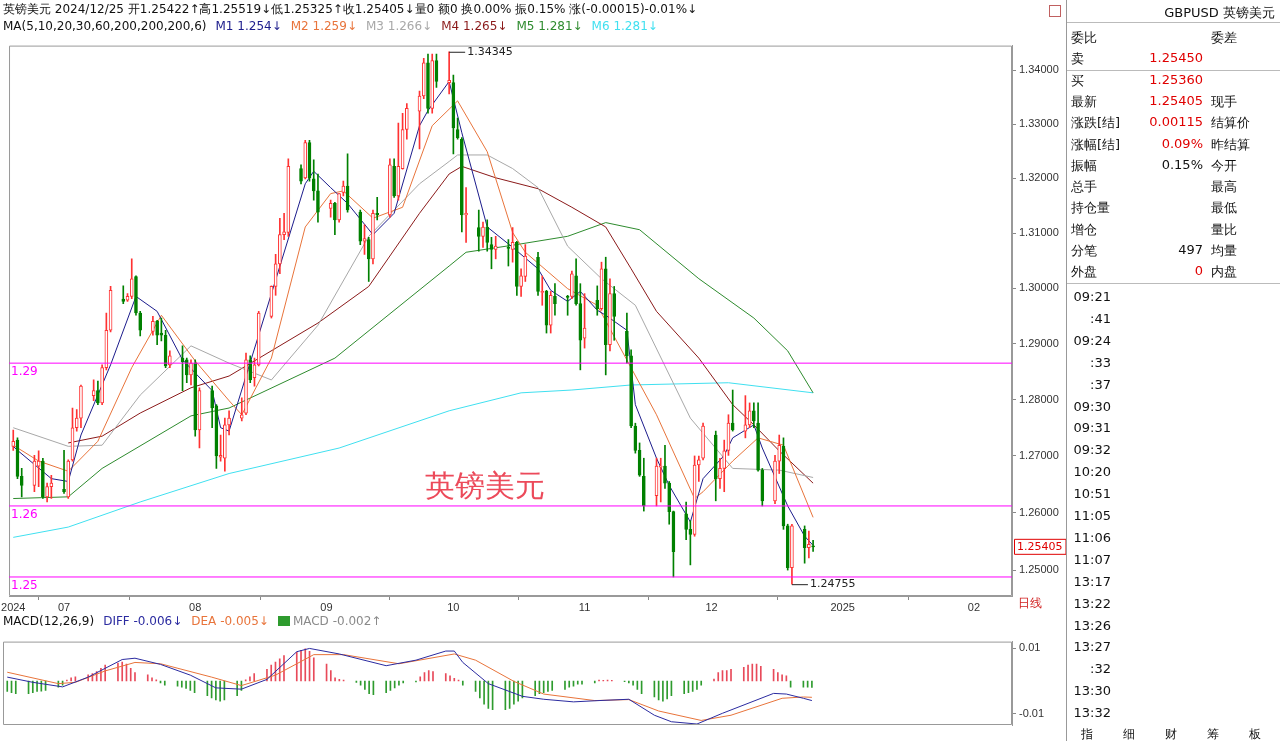 Image resolution: width=1280 pixels, height=741 pixels. Describe the element at coordinates (1224, 208) in the screenshot. I see `text: 最低` at that location.